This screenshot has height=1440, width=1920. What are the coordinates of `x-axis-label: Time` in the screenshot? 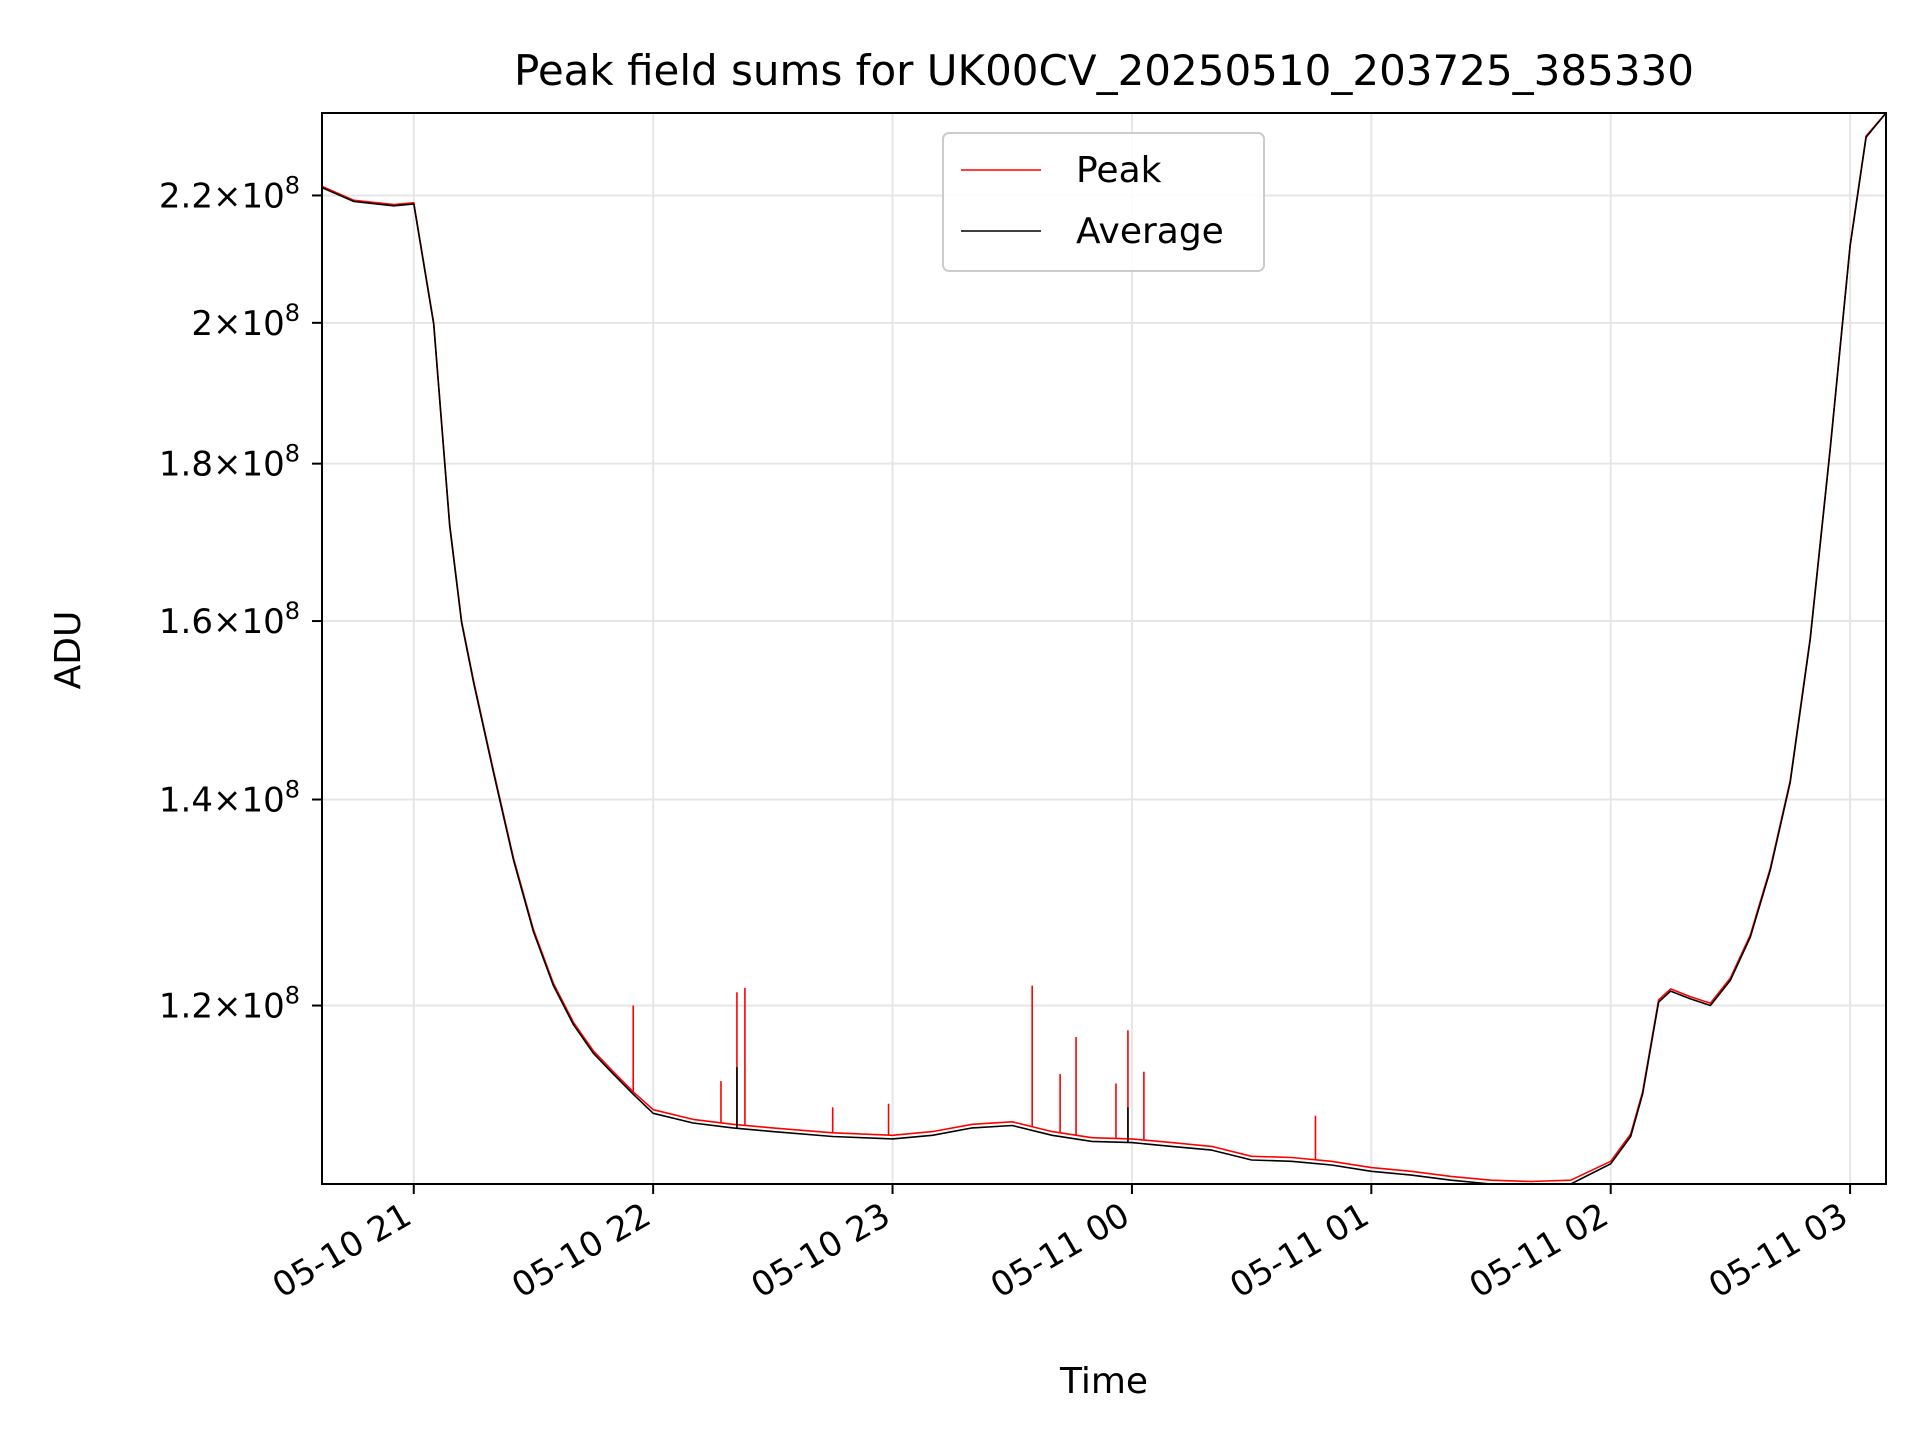 It's located at (1103, 1381).